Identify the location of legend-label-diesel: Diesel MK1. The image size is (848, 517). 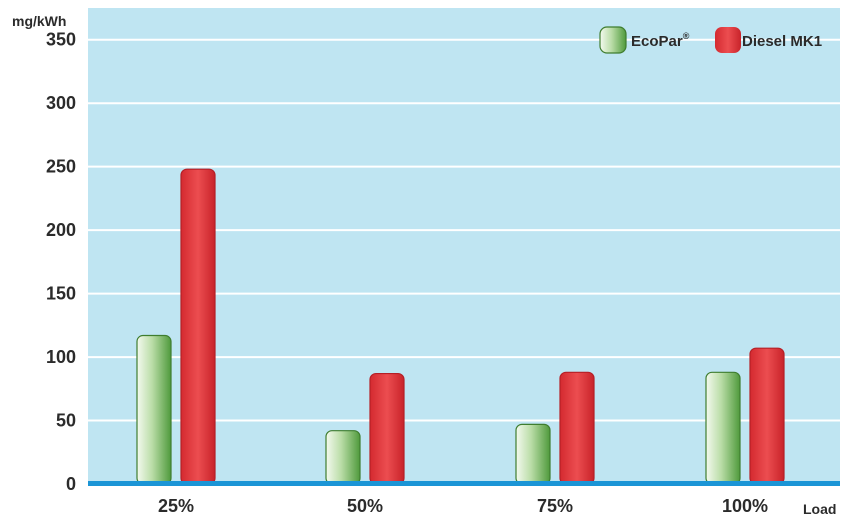
(782, 41).